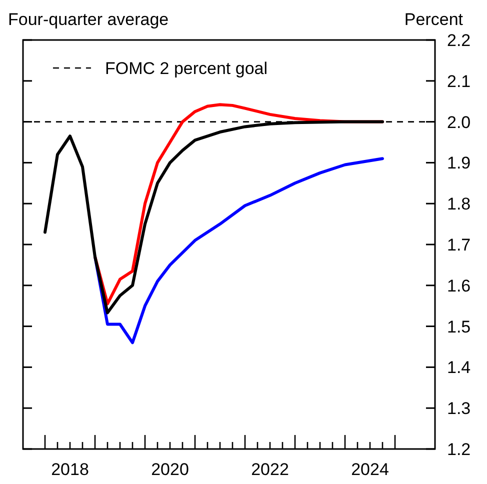 The width and height of the screenshot is (487, 484). I want to click on y-tick-label: 2.1, so click(459, 81).